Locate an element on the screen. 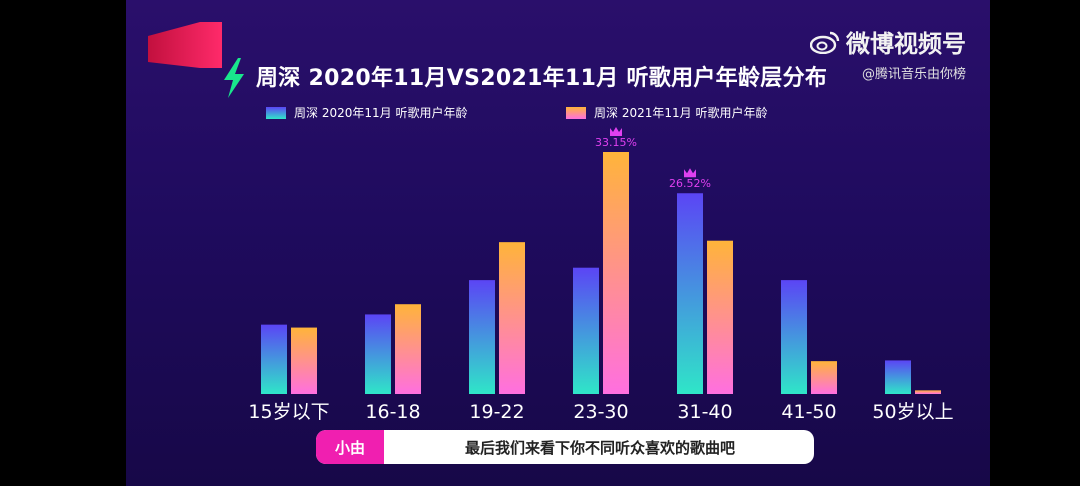 The width and height of the screenshot is (1080, 486). x-tick-label: 50岁以上 is located at coordinates (912, 412).